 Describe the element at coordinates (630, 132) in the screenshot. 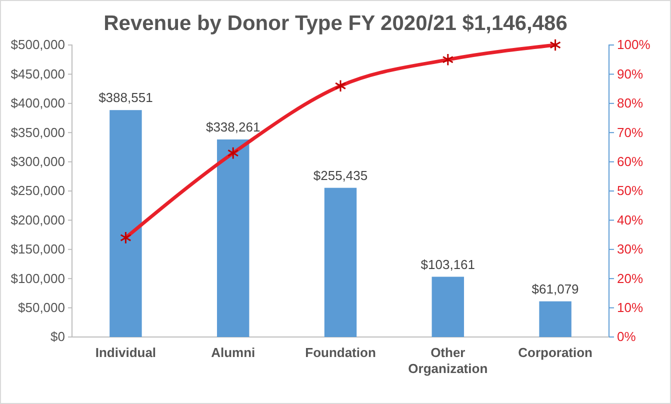

I see `y2-tick-label: 70%` at that location.